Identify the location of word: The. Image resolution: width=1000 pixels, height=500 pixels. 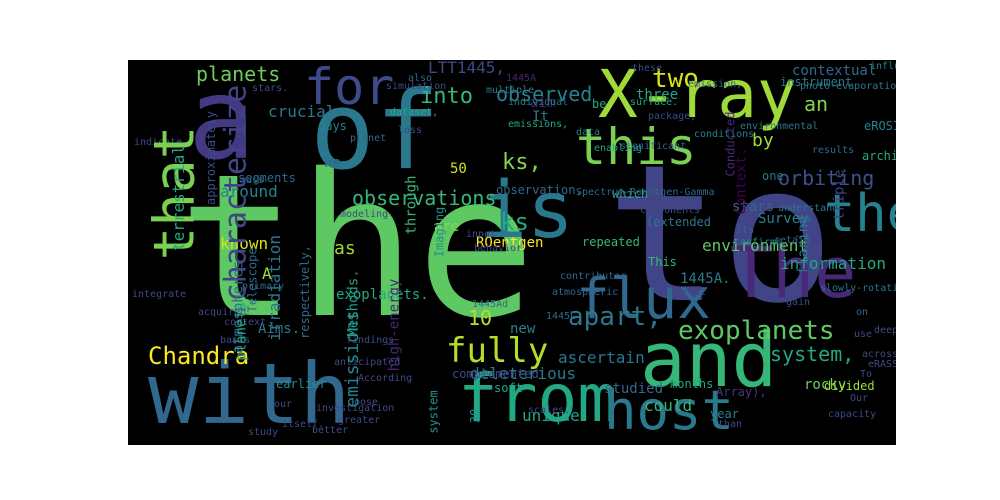
(793, 273).